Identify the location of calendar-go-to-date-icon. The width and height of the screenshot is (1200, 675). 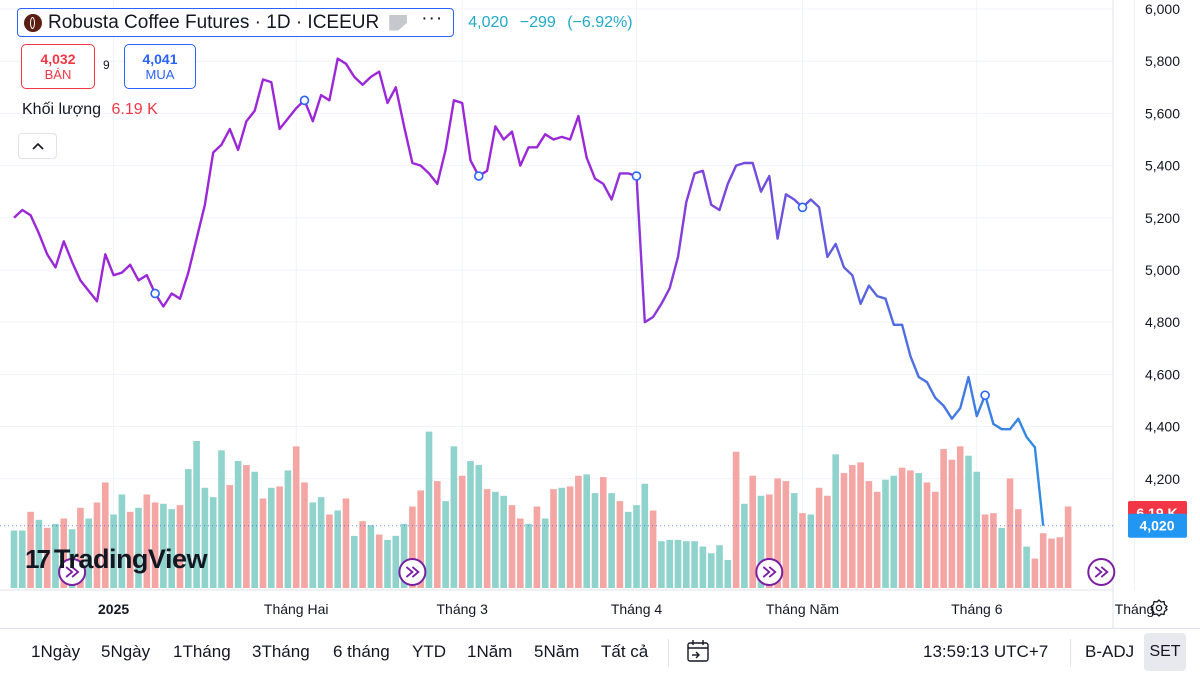
(699, 652).